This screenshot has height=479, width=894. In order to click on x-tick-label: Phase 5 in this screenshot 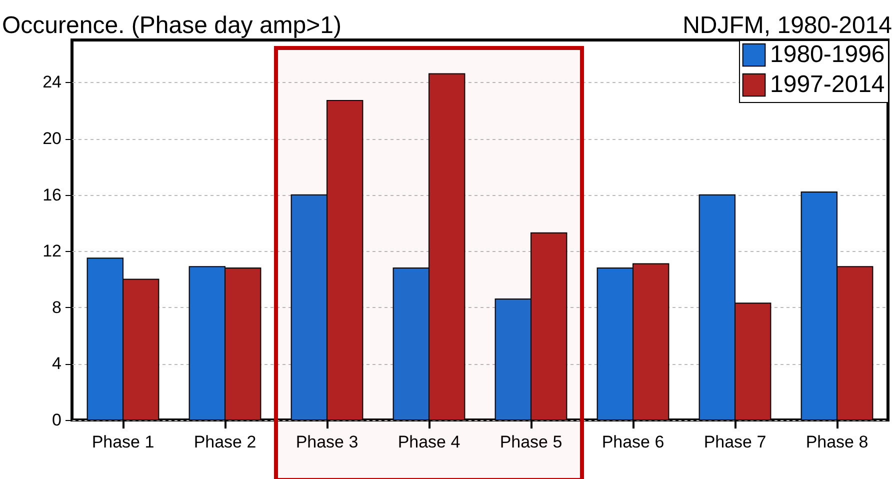, I will do `click(531, 442)`.